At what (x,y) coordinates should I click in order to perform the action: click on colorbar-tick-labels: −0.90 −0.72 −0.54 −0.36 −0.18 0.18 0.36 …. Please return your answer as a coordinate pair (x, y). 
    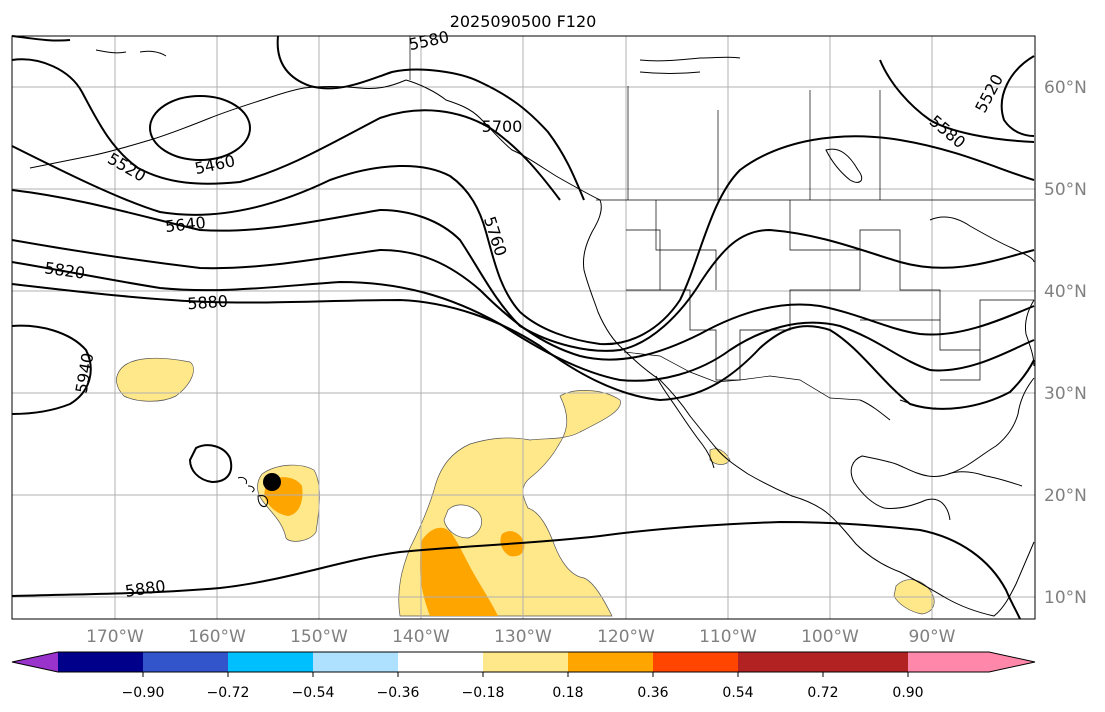
    Looking at the image, I should click on (523, 693).